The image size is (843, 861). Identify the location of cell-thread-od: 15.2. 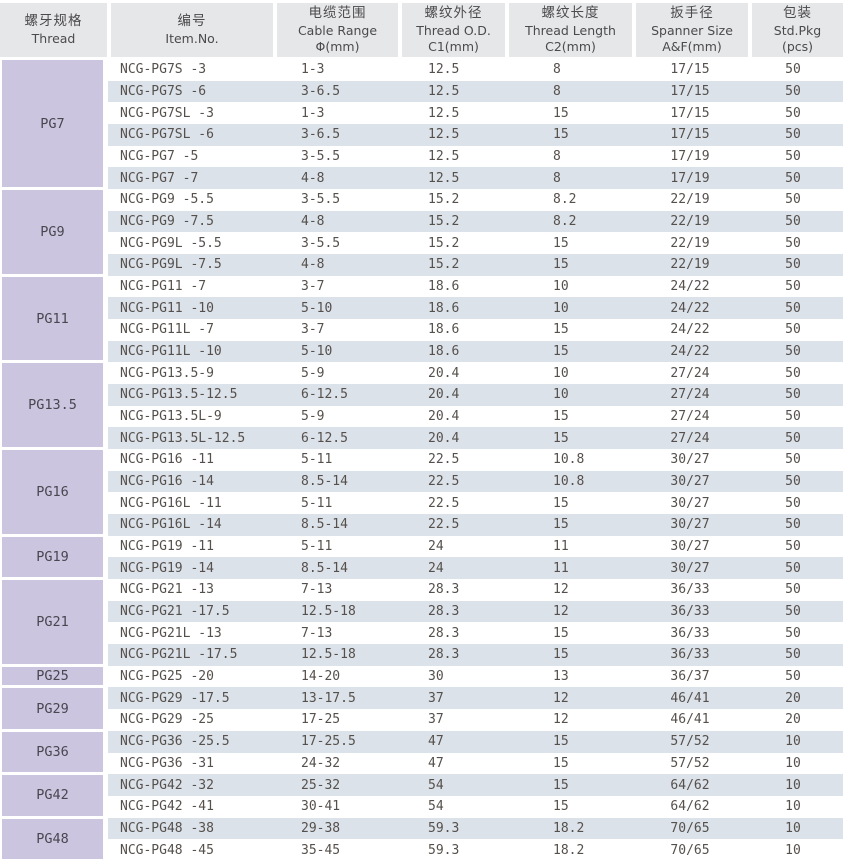
(444, 200).